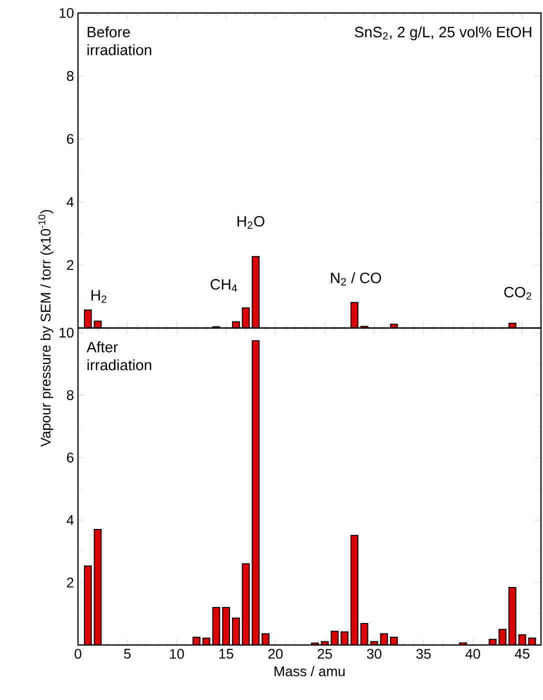 This screenshot has width=543, height=700. Describe the element at coordinates (251, 222) in the screenshot. I see `annotation: H$_{2}$O` at that location.